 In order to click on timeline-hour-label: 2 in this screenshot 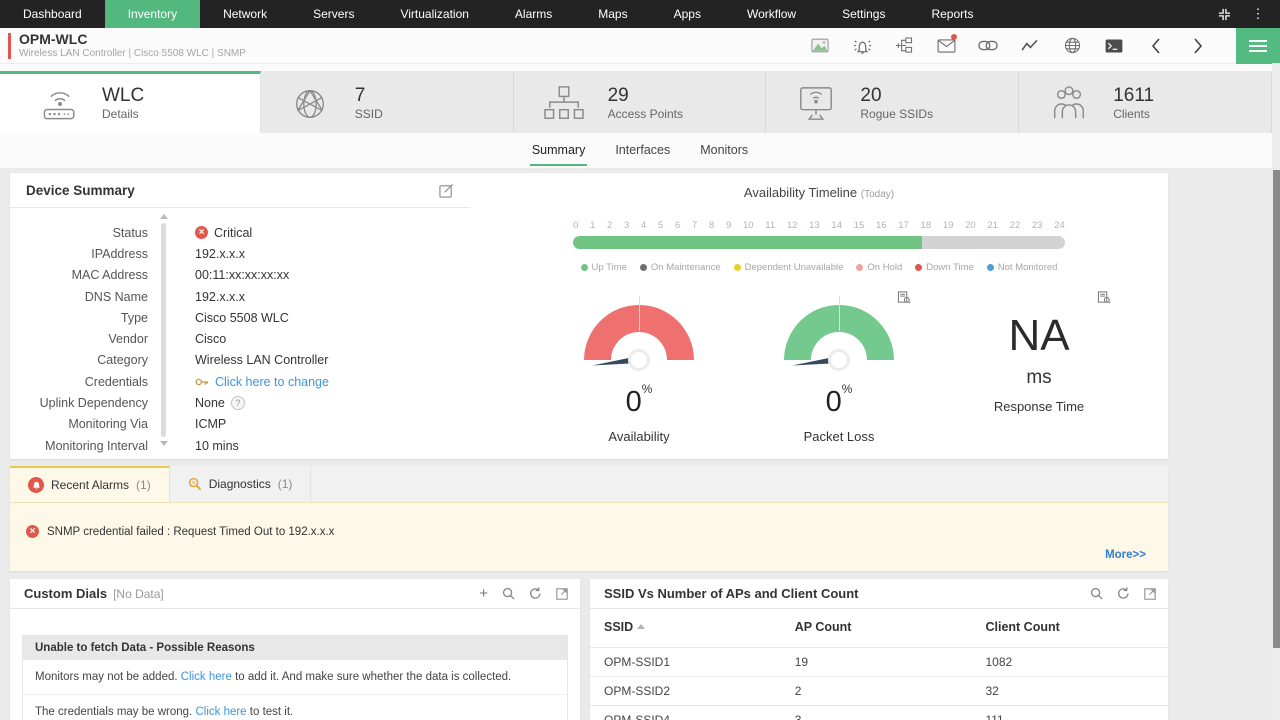, I will do `click(610, 225)`.